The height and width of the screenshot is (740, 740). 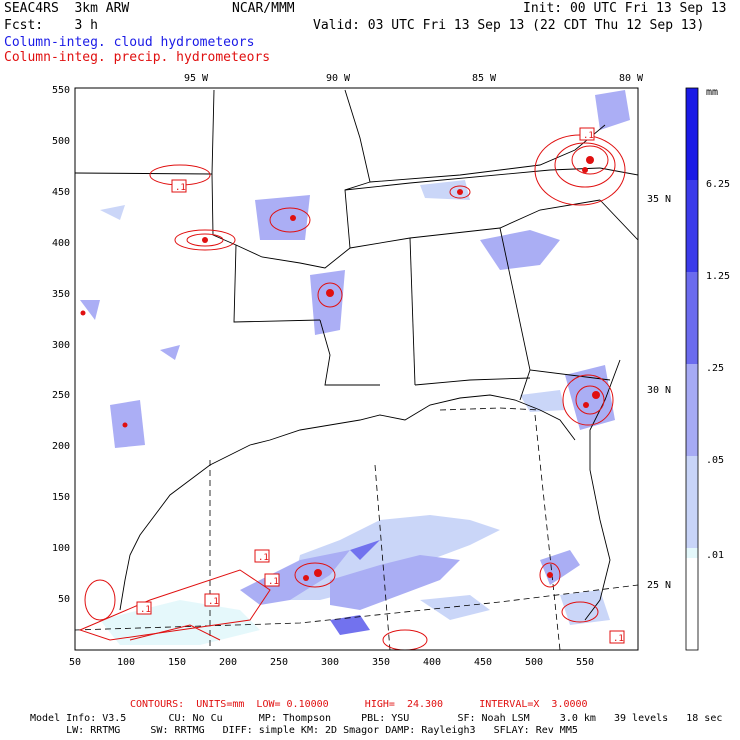 What do you see at coordinates (715, 368) in the screenshot?
I see `colorbar-label: .25` at bounding box center [715, 368].